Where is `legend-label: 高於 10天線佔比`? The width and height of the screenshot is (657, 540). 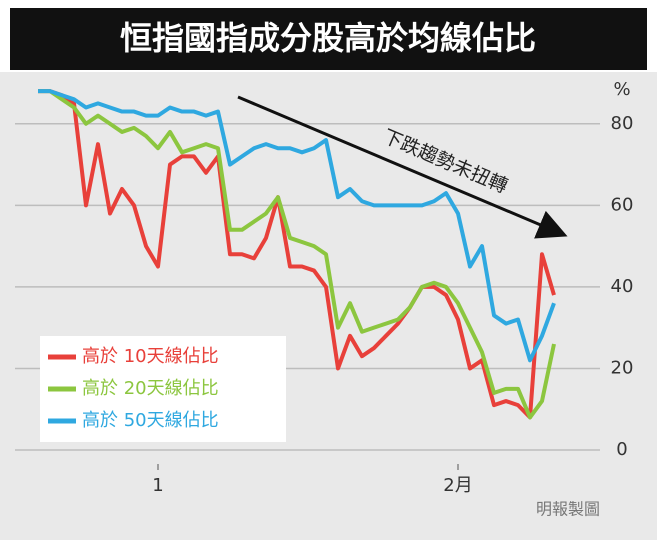 legend-label: 高於 10天線佔比 is located at coordinates (150, 356).